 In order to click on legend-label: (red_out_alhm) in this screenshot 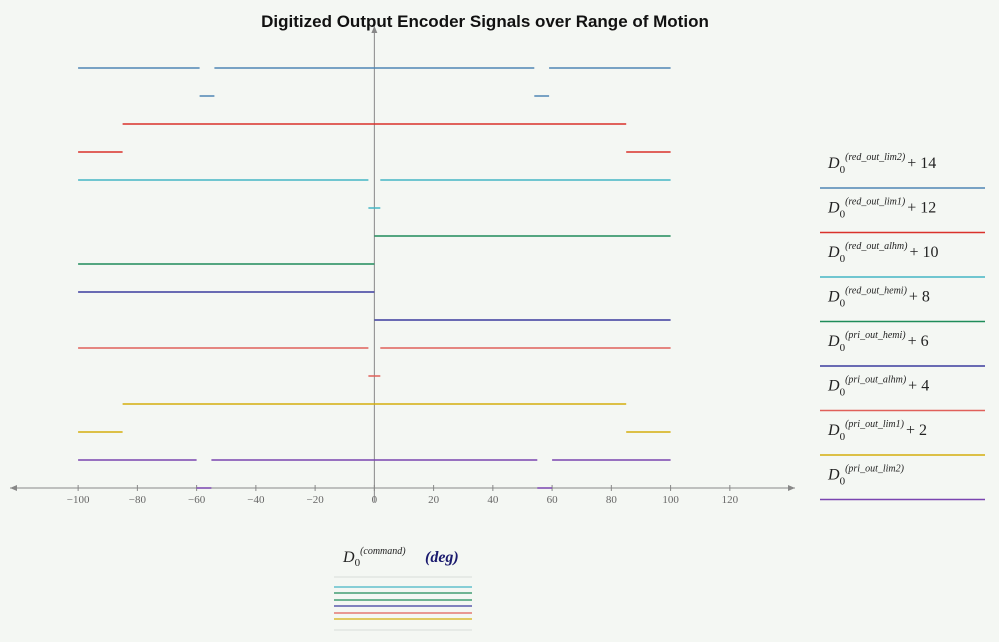, I will do `click(876, 246)`.